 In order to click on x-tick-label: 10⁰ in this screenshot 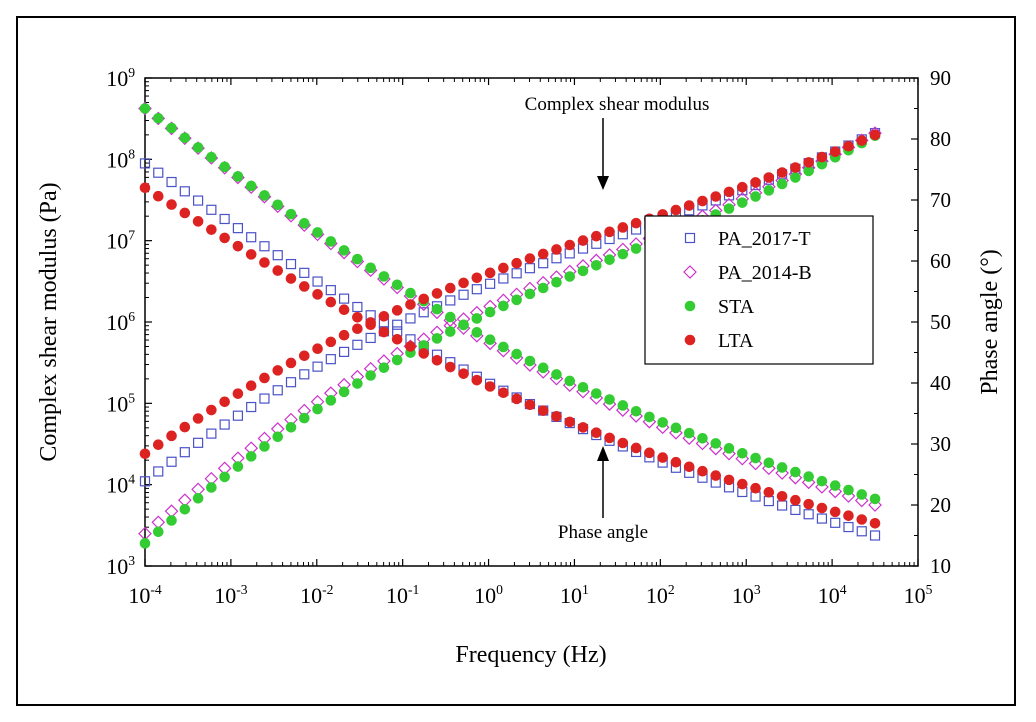, I will do `click(488, 595)`.